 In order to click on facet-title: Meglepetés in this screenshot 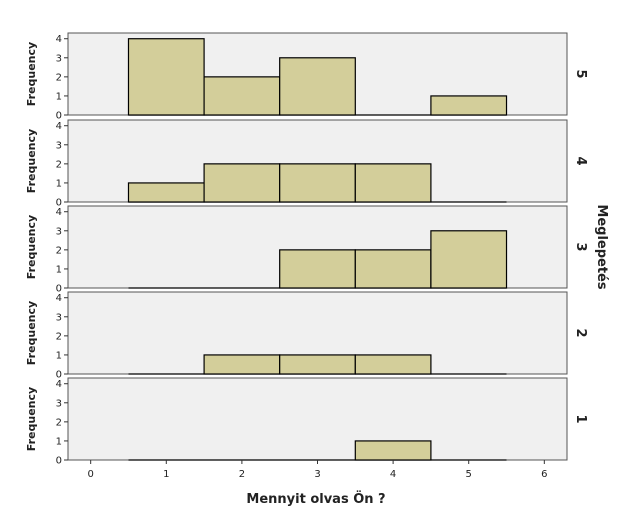, I will do `click(601, 246)`.